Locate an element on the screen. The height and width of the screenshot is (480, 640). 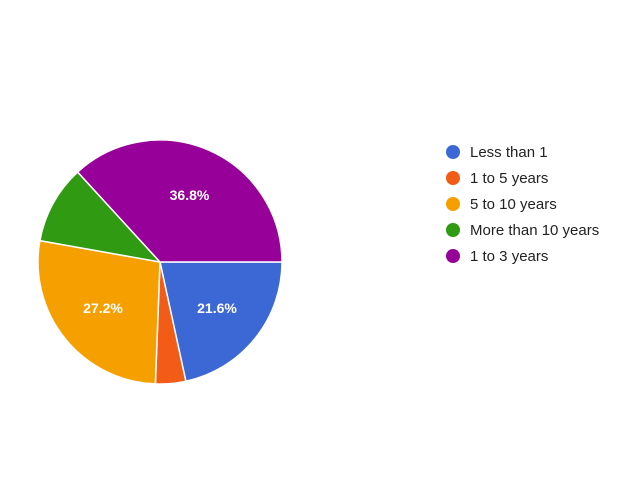
legend-item: 1 to 5 years is located at coordinates (522, 178).